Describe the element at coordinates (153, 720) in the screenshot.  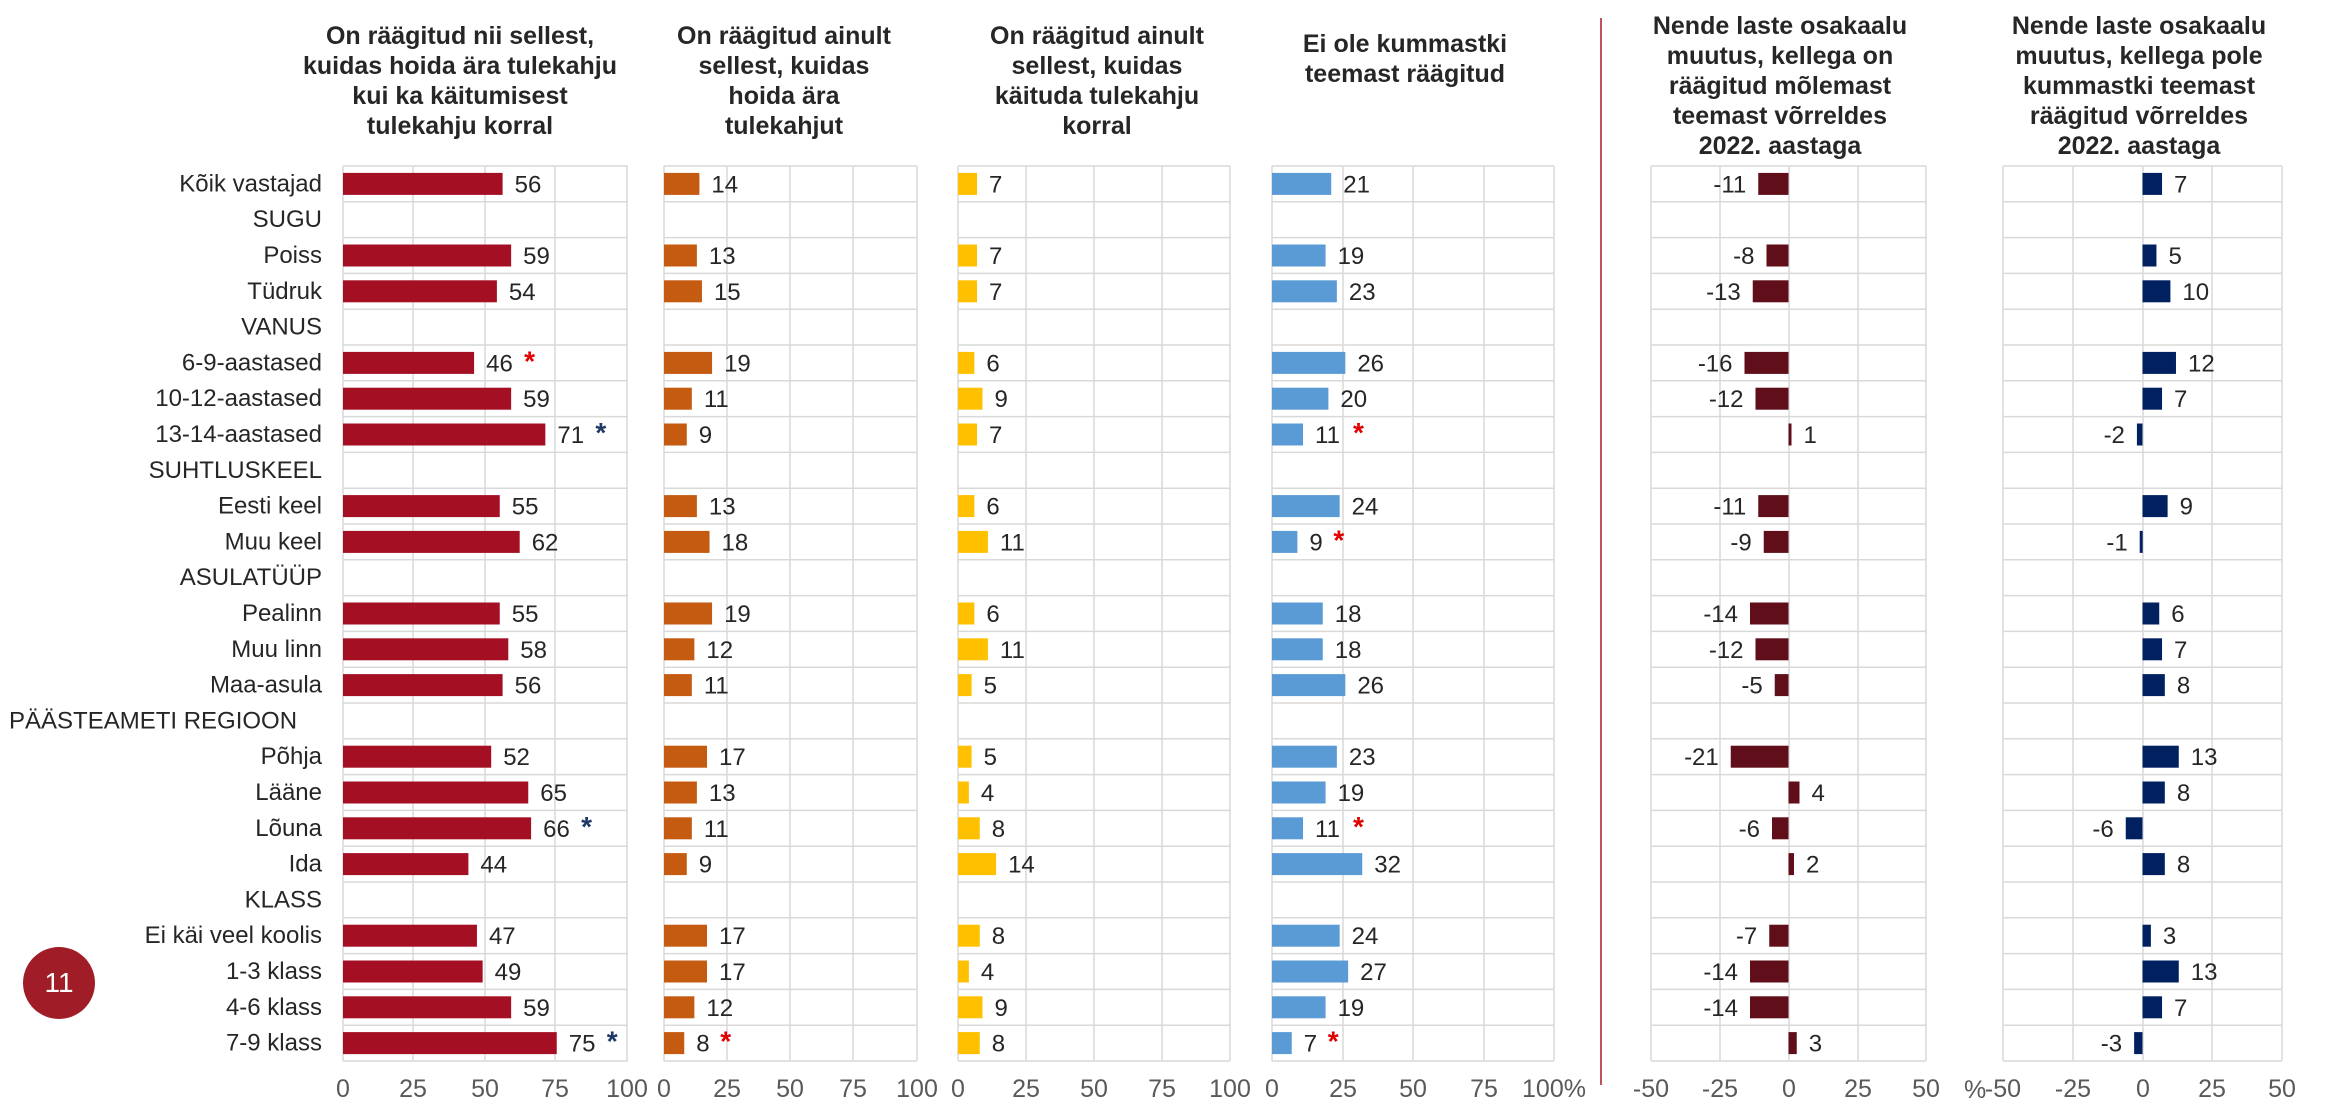
I see `category-group-header: PÄÄSTEAMETI REGIOON` at that location.